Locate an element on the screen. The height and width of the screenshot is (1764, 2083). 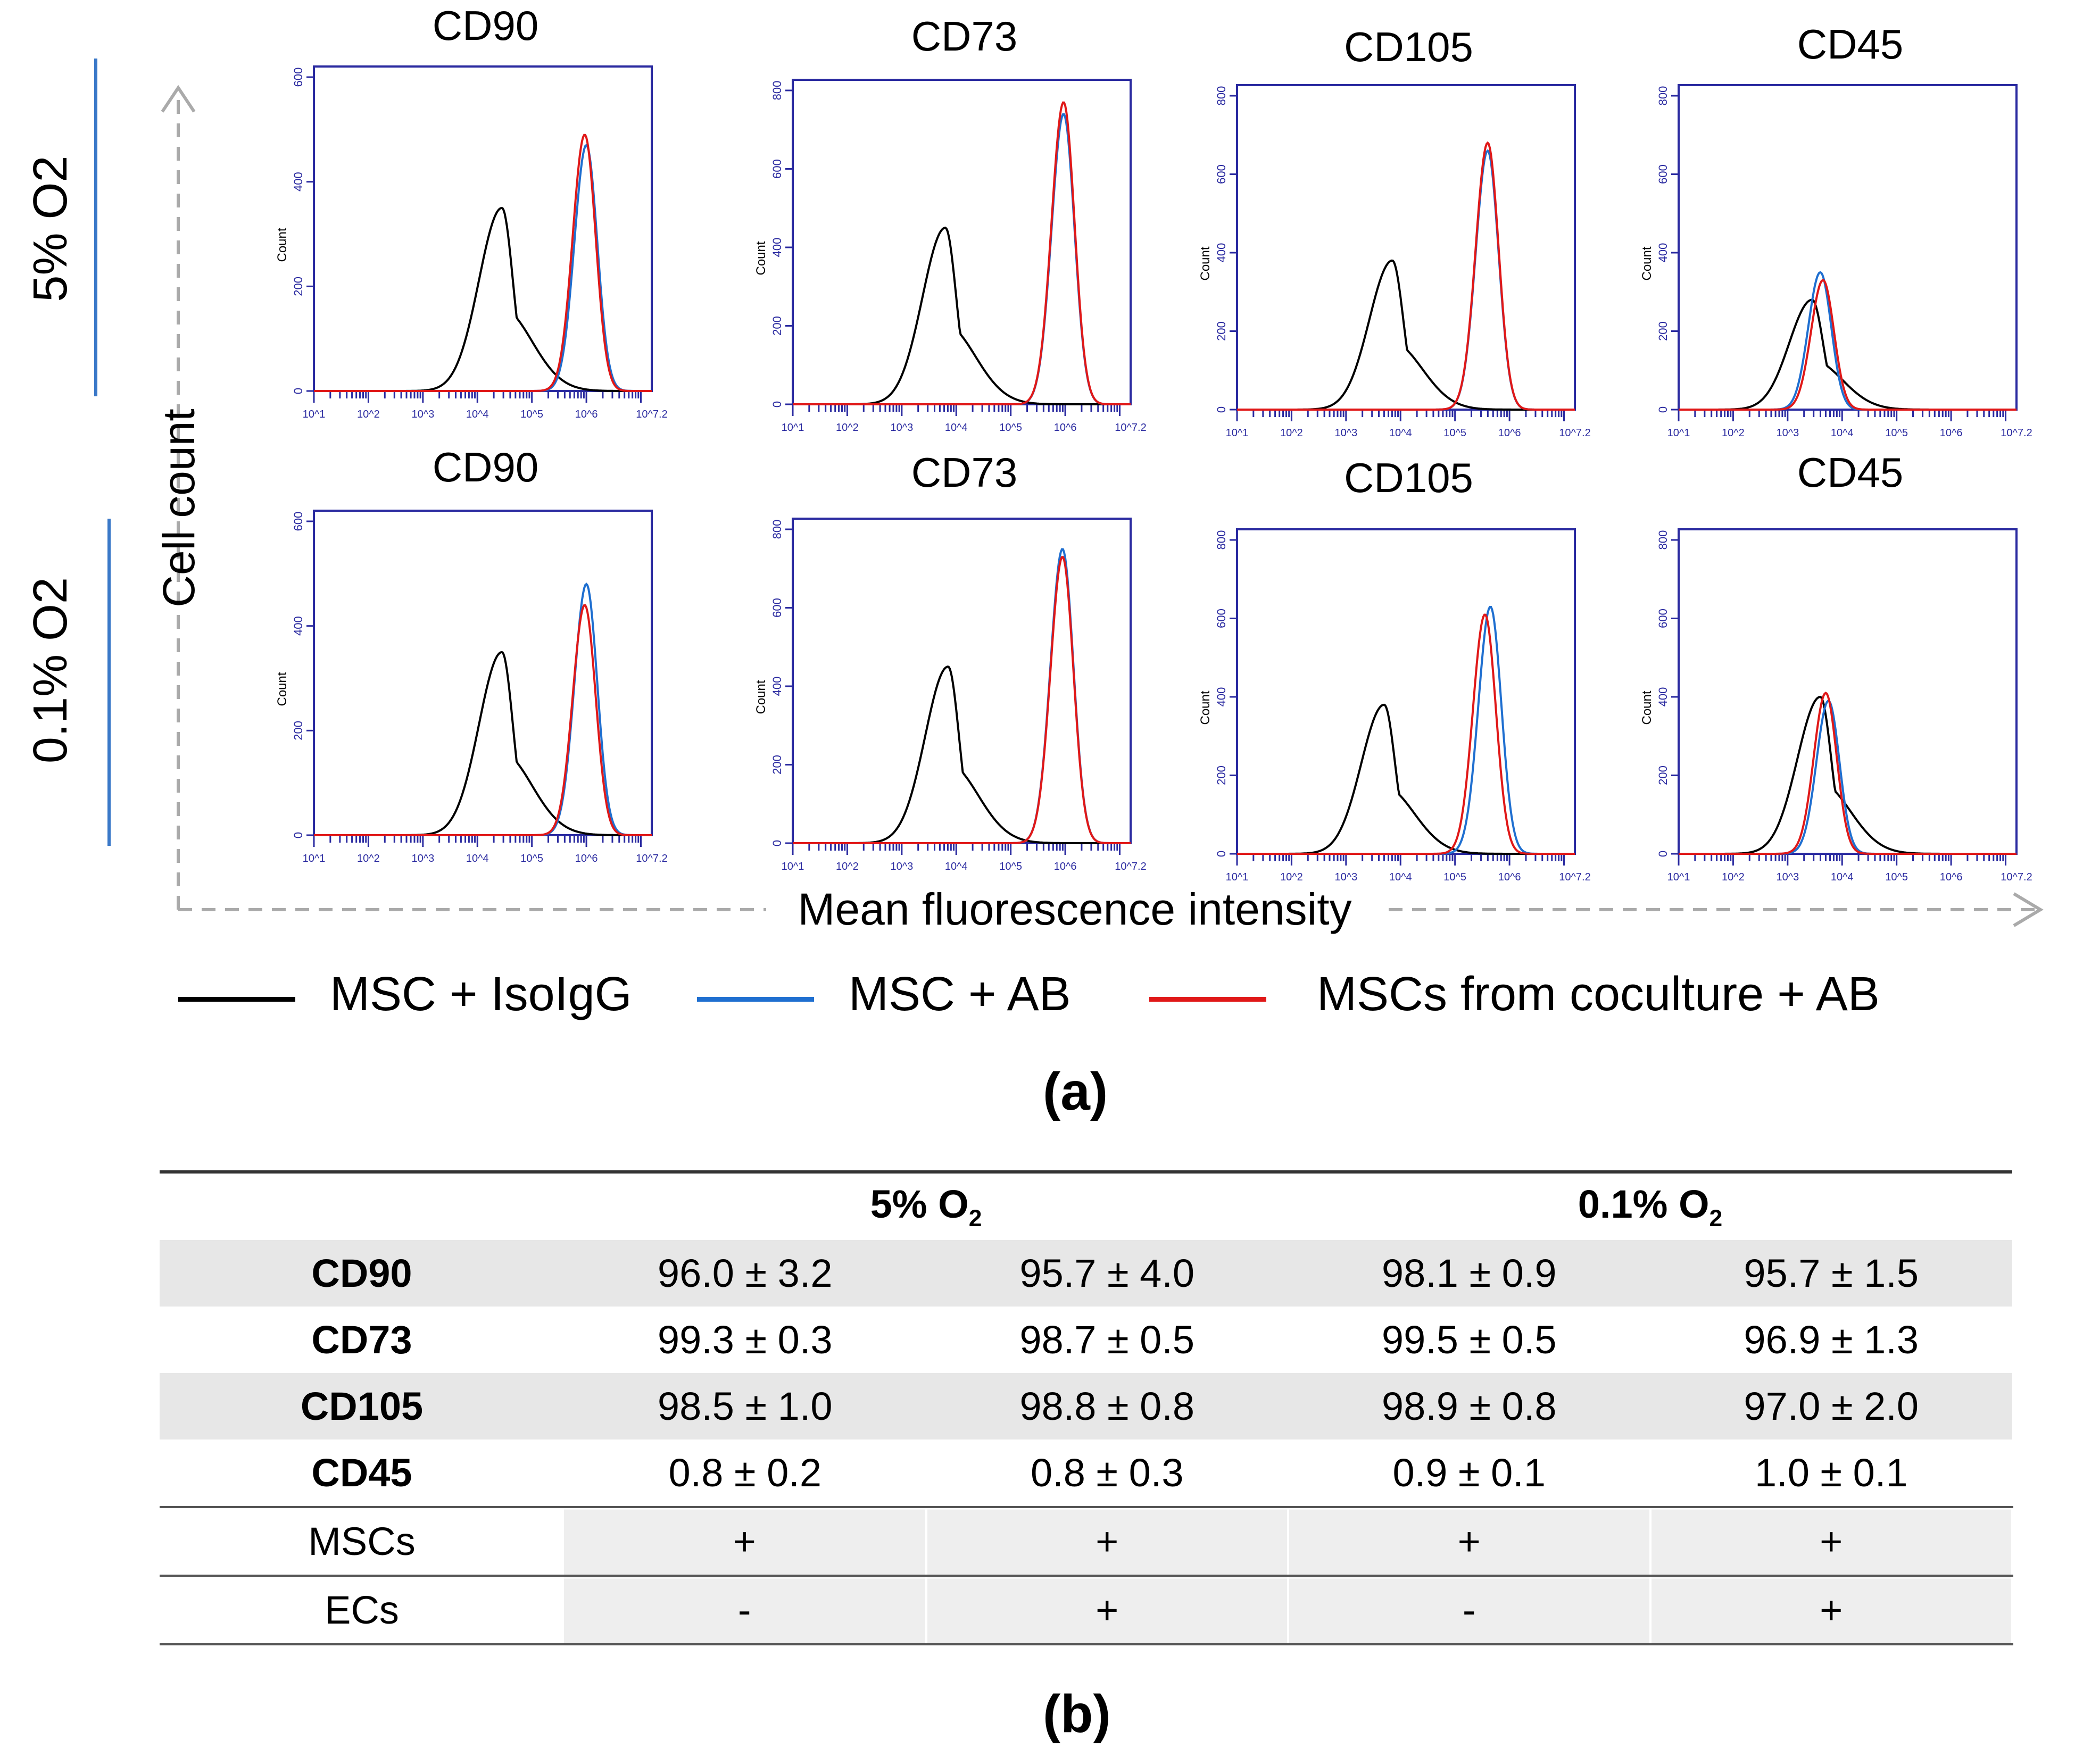
table-cell: 98.1 ± 0.9 is located at coordinates (1469, 1273).